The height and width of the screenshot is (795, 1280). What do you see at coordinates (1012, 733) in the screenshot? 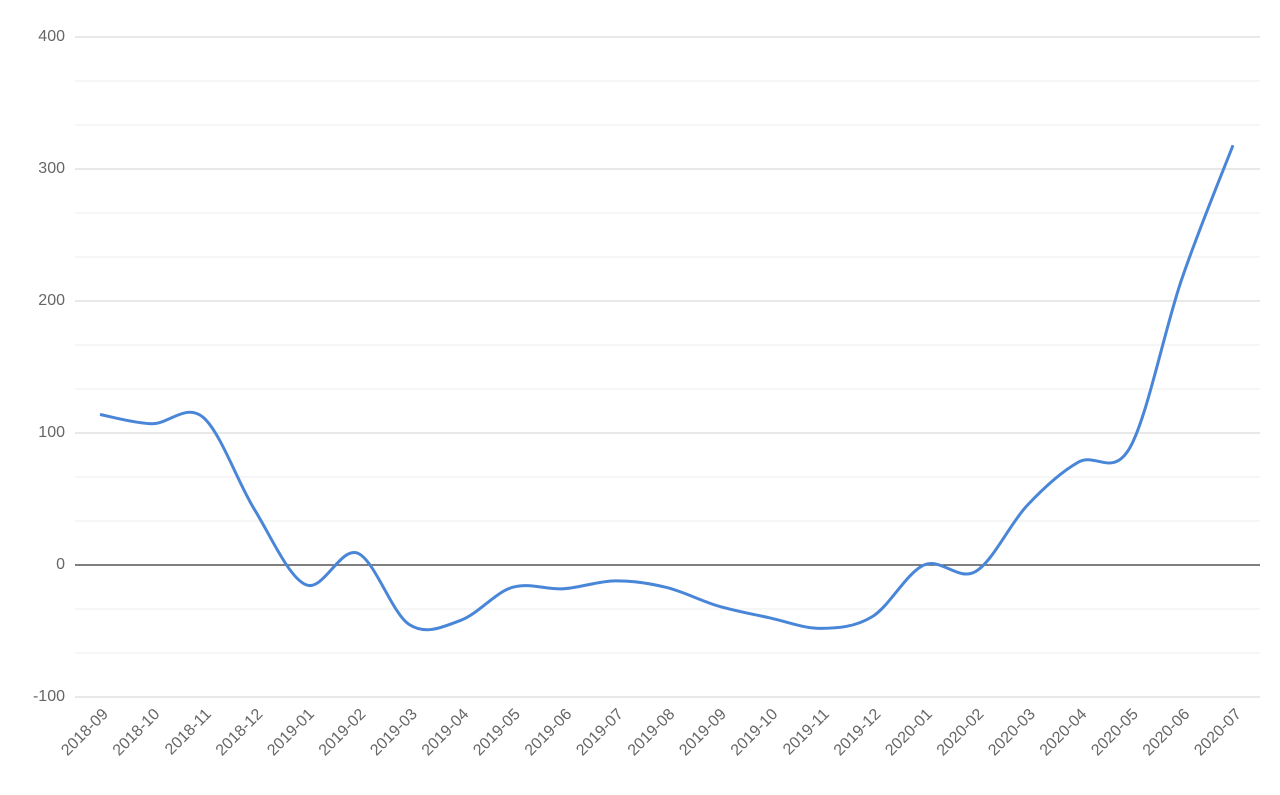
I see `x-tick-label: 2020-03` at bounding box center [1012, 733].